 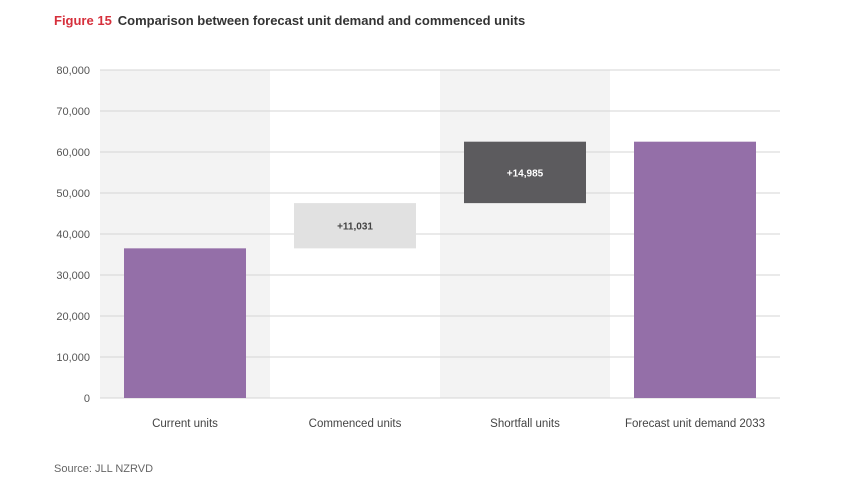 What do you see at coordinates (73, 71) in the screenshot?
I see `y-tick-label: 80,000` at bounding box center [73, 71].